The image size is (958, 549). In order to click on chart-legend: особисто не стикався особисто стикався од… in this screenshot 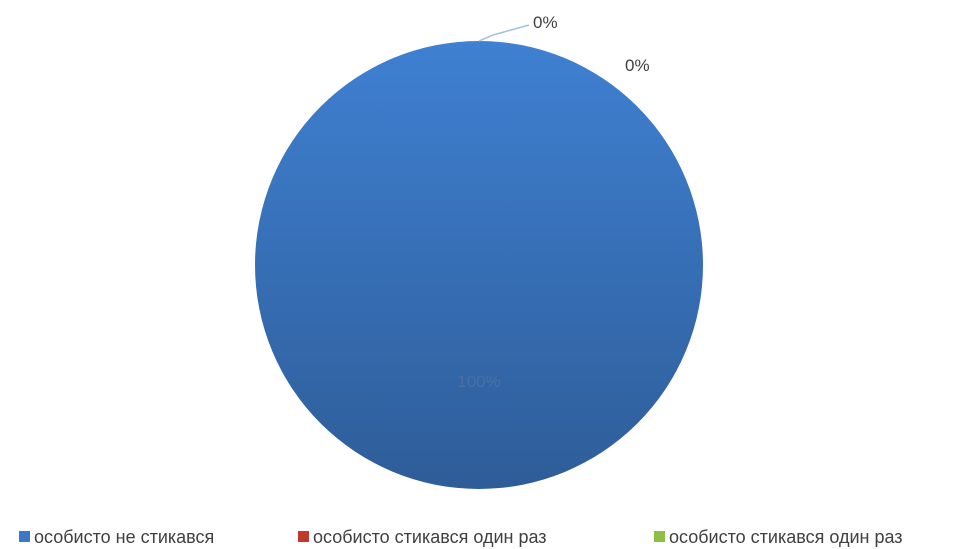, I will do `click(479, 537)`.